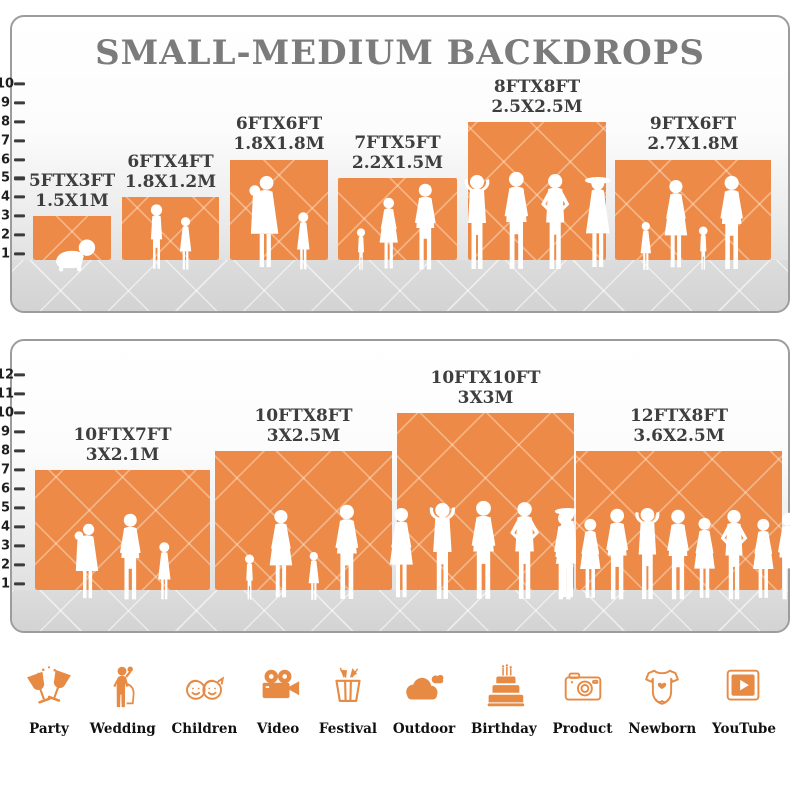  I want to click on man-pose-silhouette, so click(477, 223).